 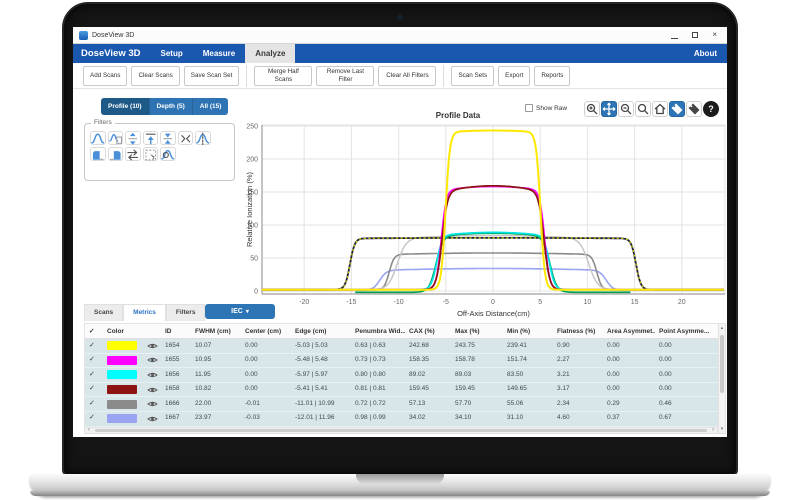 What do you see at coordinates (422, 331) in the screenshot?
I see `column-header-cax: CAX (%)` at bounding box center [422, 331].